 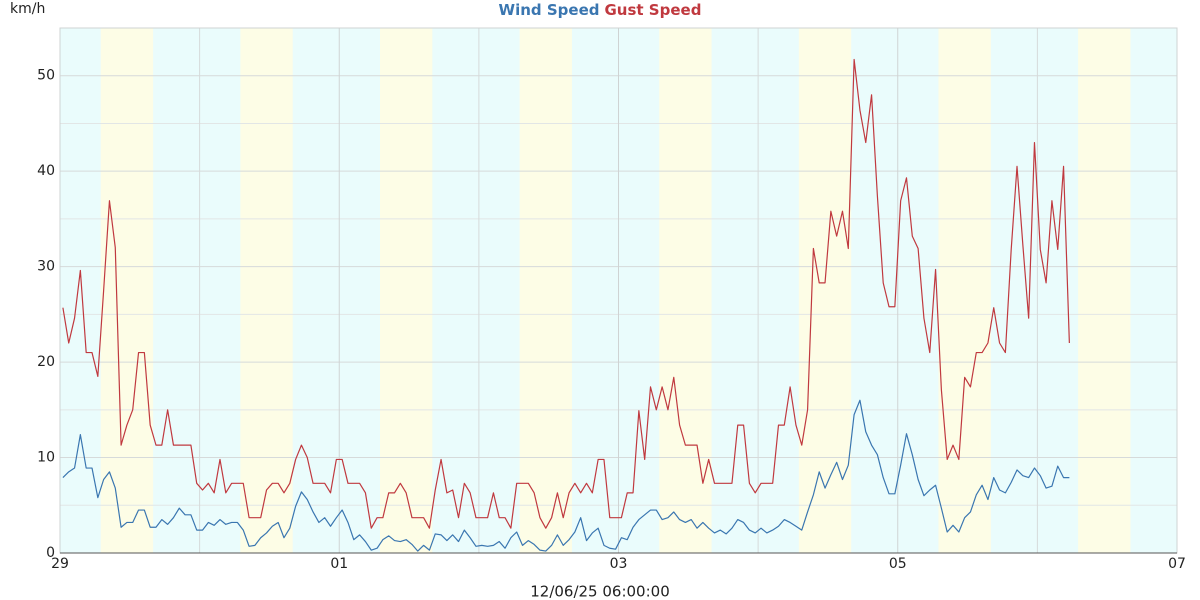 I want to click on x-tick-label: 03, so click(x=619, y=564).